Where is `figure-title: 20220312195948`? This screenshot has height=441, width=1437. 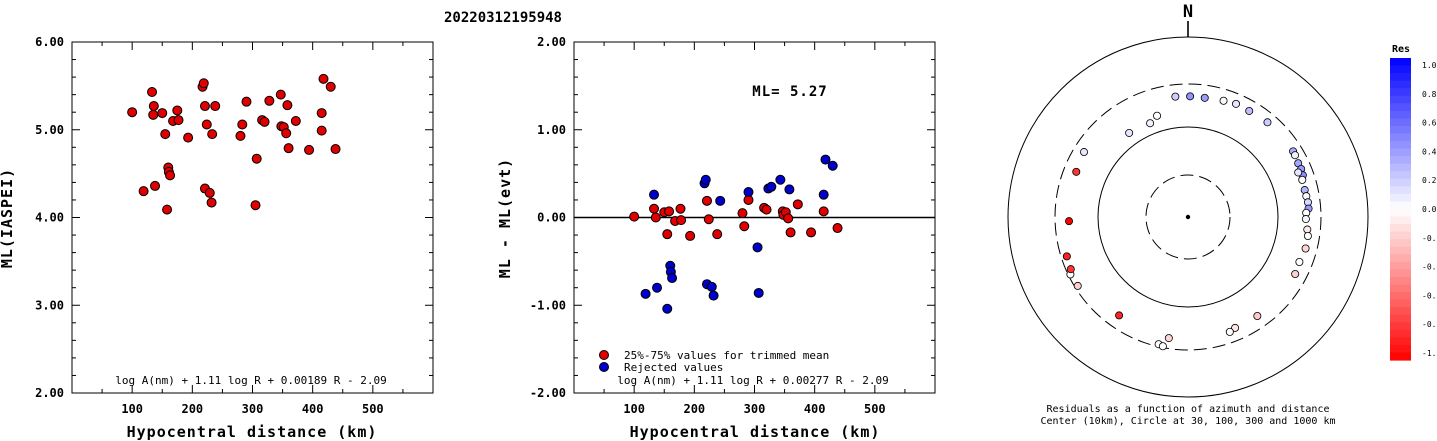 figure-title: 20220312195948 is located at coordinates (503, 18).